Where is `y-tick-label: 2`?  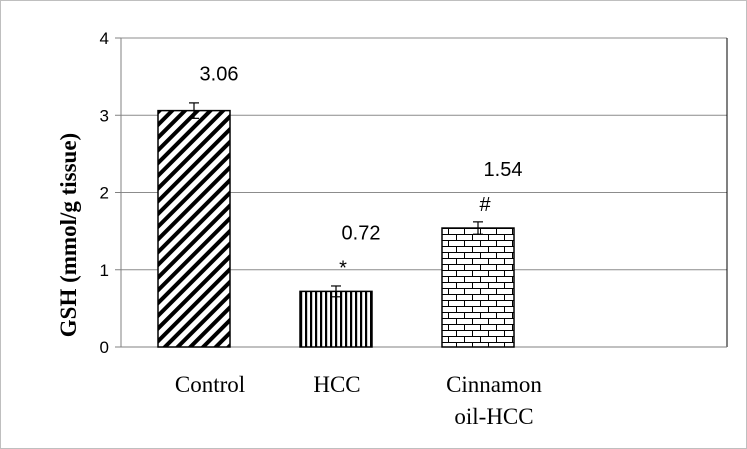 y-tick-label: 2 is located at coordinates (104, 193).